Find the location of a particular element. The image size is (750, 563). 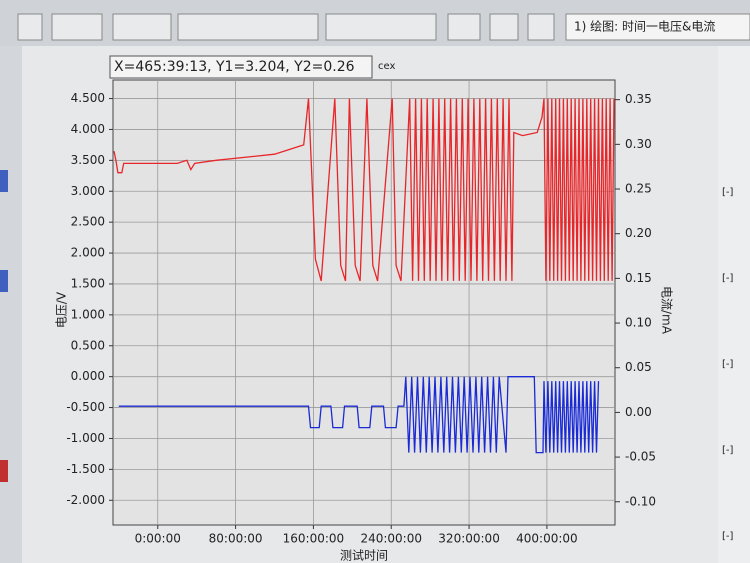

y2-tick-label: 0.05 is located at coordinates (638, 367).